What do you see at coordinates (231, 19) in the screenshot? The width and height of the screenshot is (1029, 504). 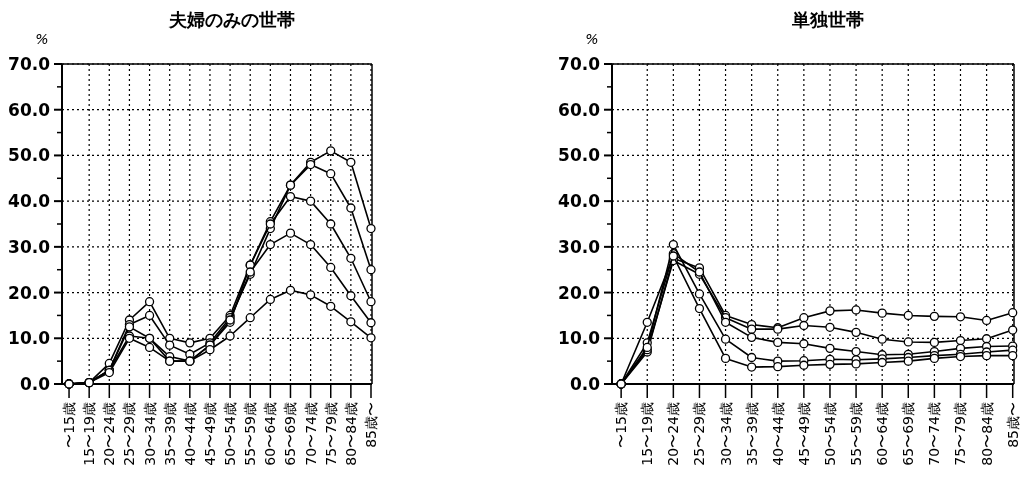 I see `chart-title: 夫婦のみの世帯` at bounding box center [231, 19].